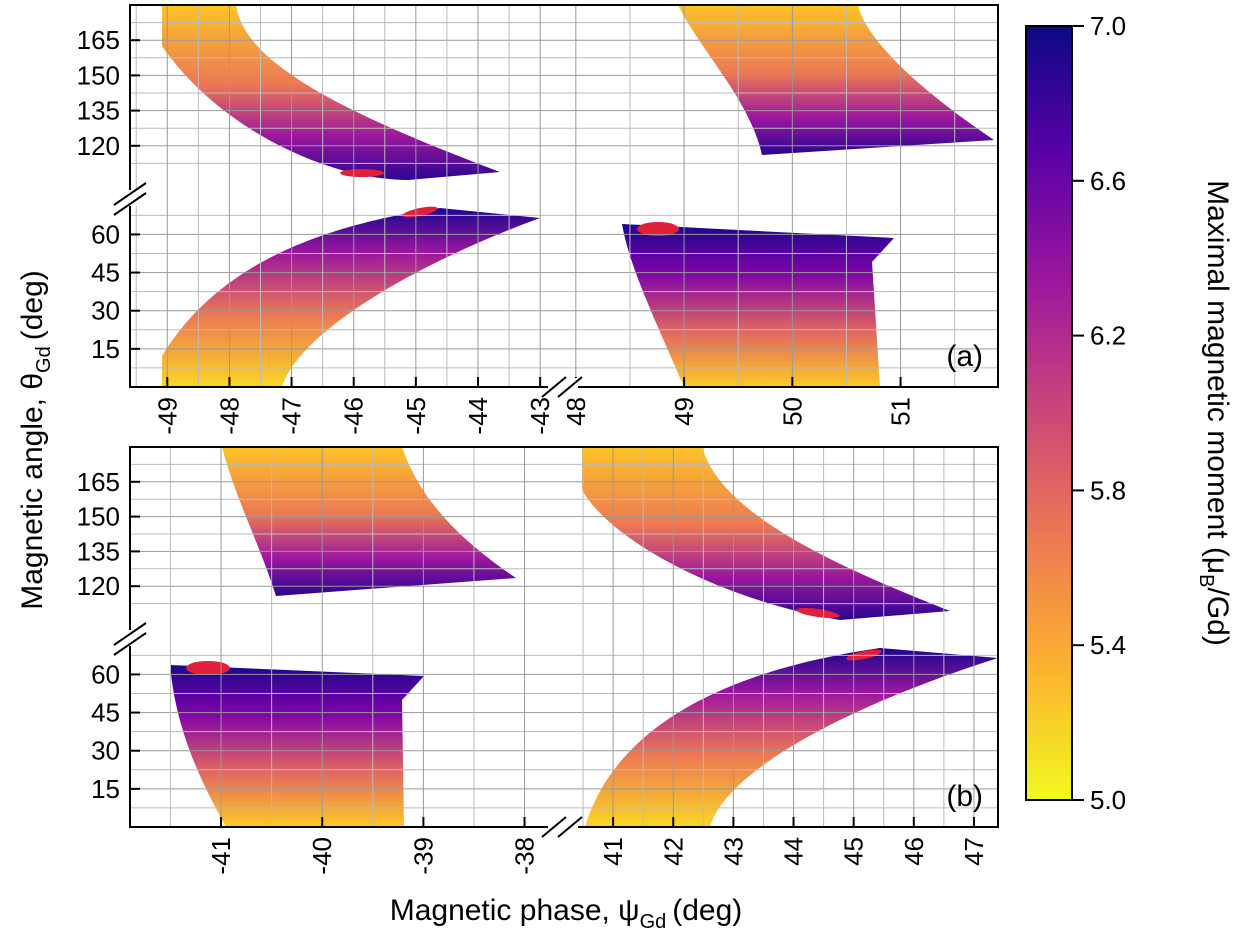 The image size is (1238, 938). What do you see at coordinates (794, 851) in the screenshot?
I see `panel-b-x-tick-label: 44` at bounding box center [794, 851].